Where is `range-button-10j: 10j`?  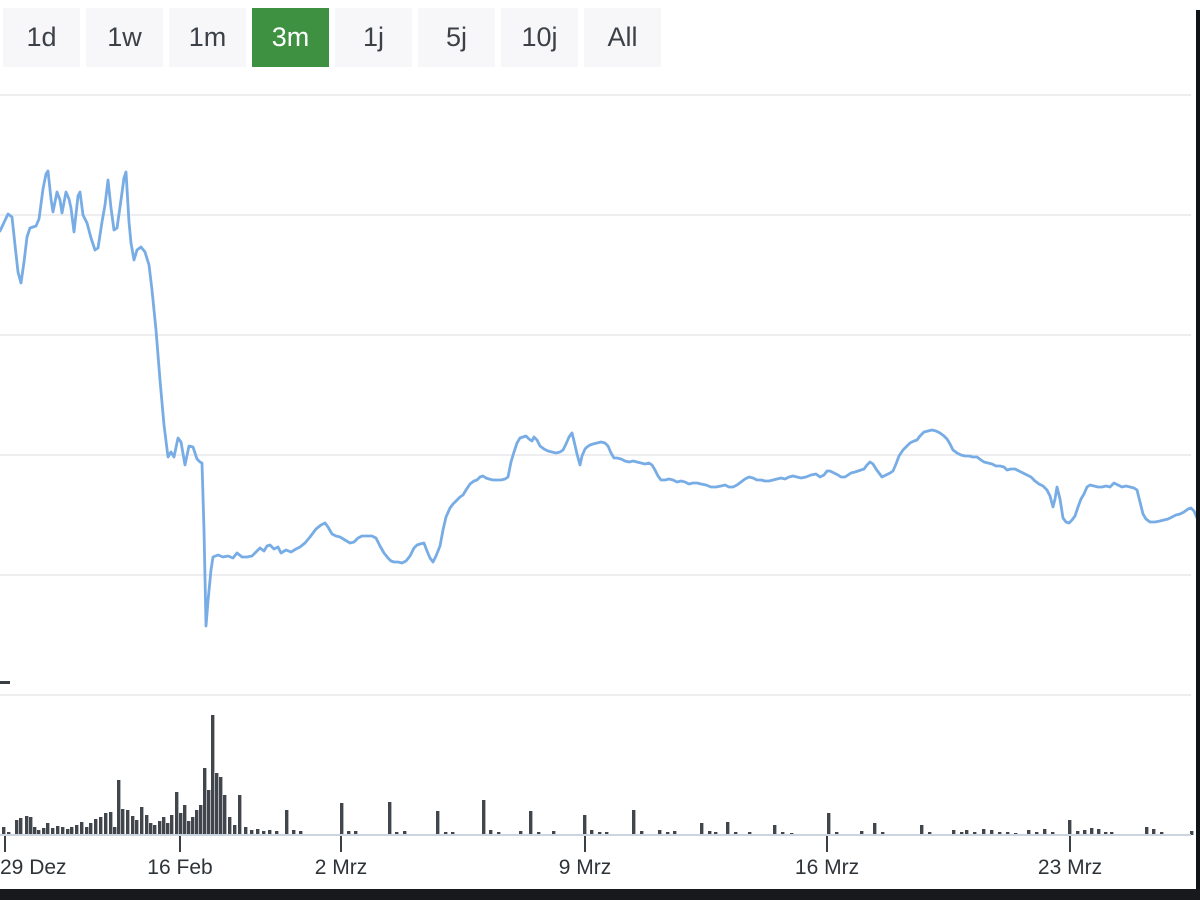
range-button-10j: 10j is located at coordinates (539, 37).